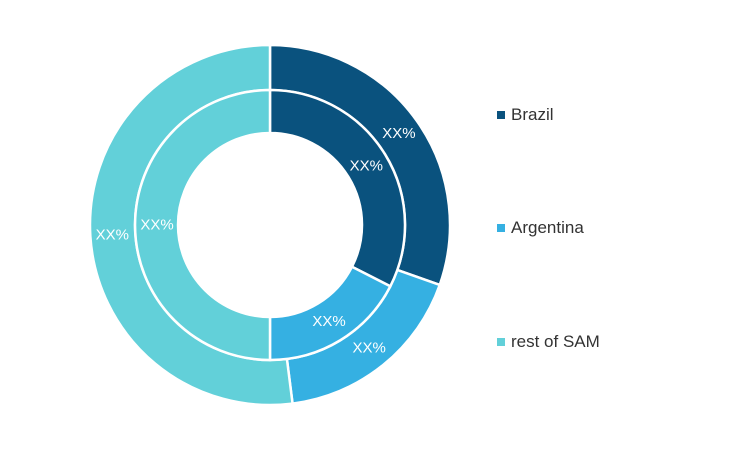 The width and height of the screenshot is (750, 450). What do you see at coordinates (156, 225) in the screenshot?
I see `inner-label-rest-of-sam: XX%` at bounding box center [156, 225].